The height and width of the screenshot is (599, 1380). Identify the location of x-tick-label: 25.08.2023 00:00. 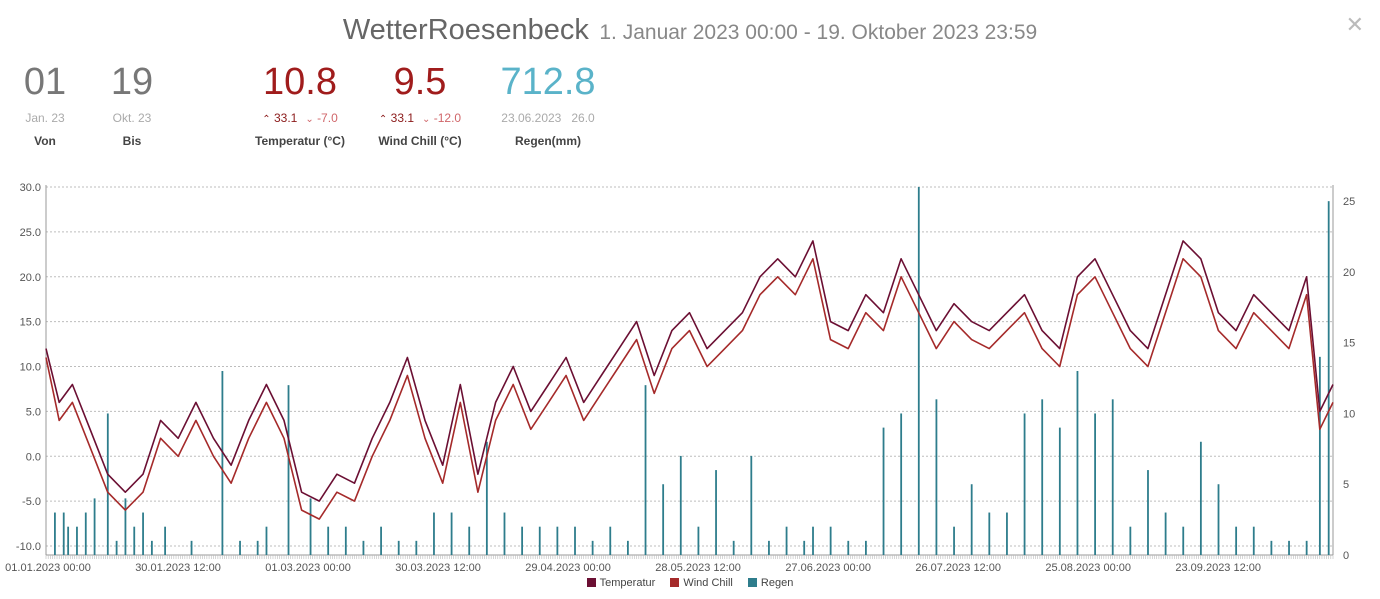
(1088, 568).